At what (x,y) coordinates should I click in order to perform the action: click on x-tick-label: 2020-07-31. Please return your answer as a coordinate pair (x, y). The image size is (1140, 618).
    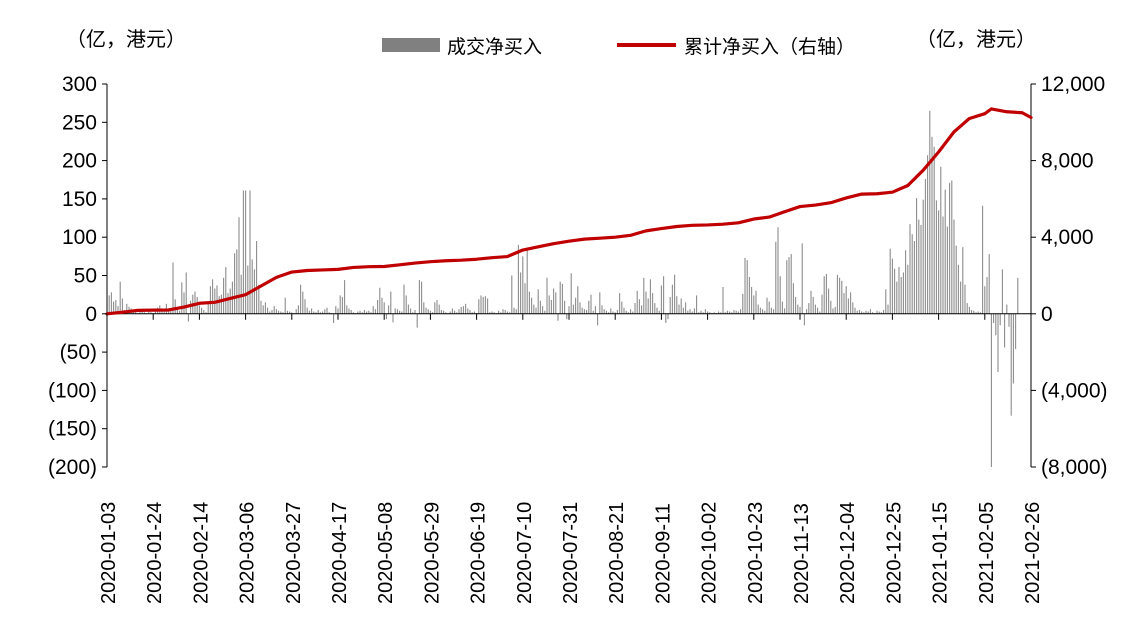
    Looking at the image, I should click on (571, 553).